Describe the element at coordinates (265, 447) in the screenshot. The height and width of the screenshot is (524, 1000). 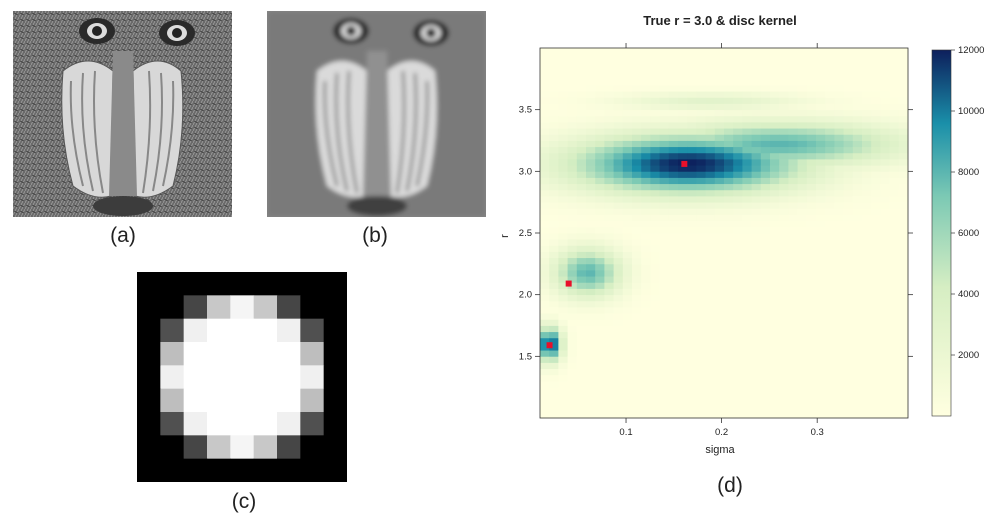
I see `kernel-pixel` at that location.